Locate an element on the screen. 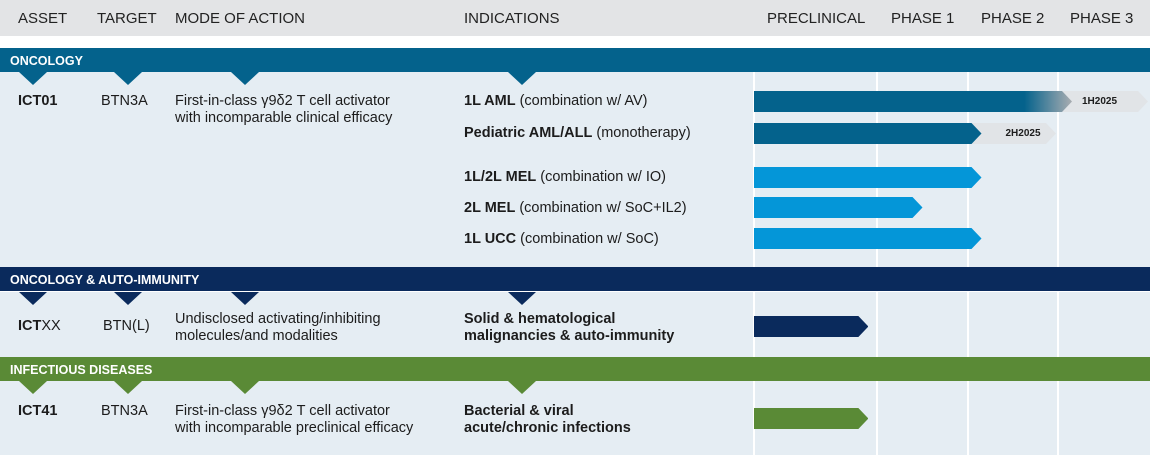 The height and width of the screenshot is (455, 1150). header-phase1: PHASE 1 is located at coordinates (923, 18).